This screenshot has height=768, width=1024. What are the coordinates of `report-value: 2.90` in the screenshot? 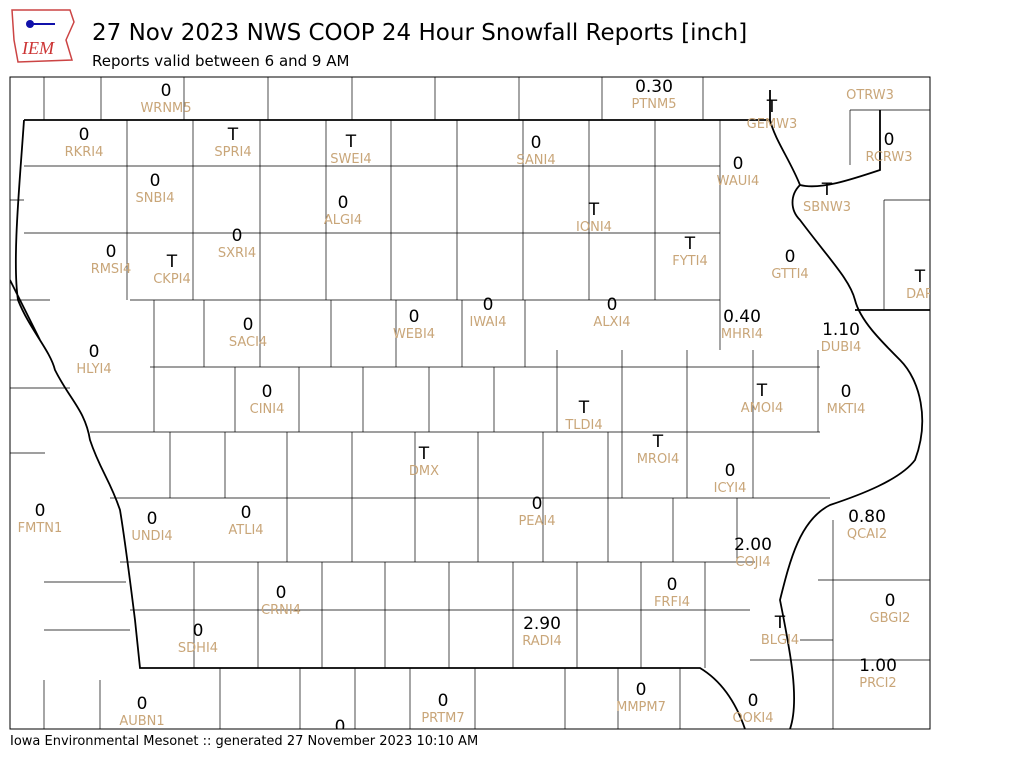 It's located at (542, 624).